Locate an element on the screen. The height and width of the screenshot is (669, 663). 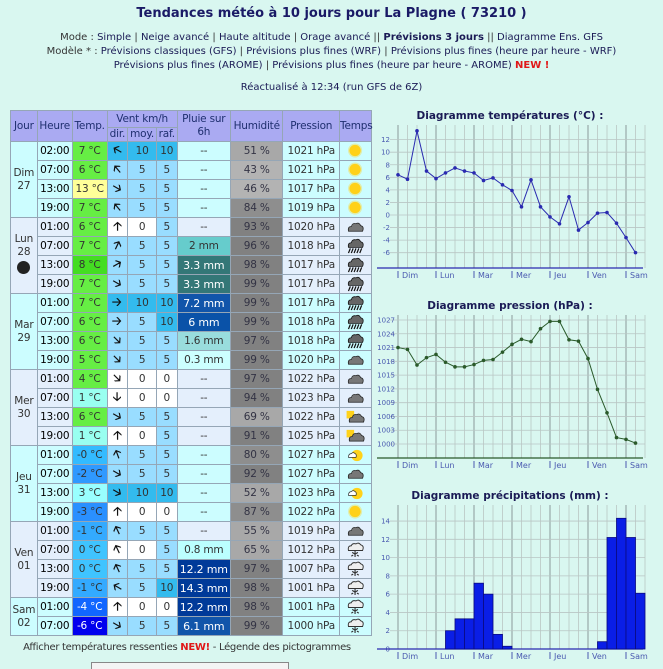
model-gfs-link: Prévisions classiques (GFS) is located at coordinates (168, 51).